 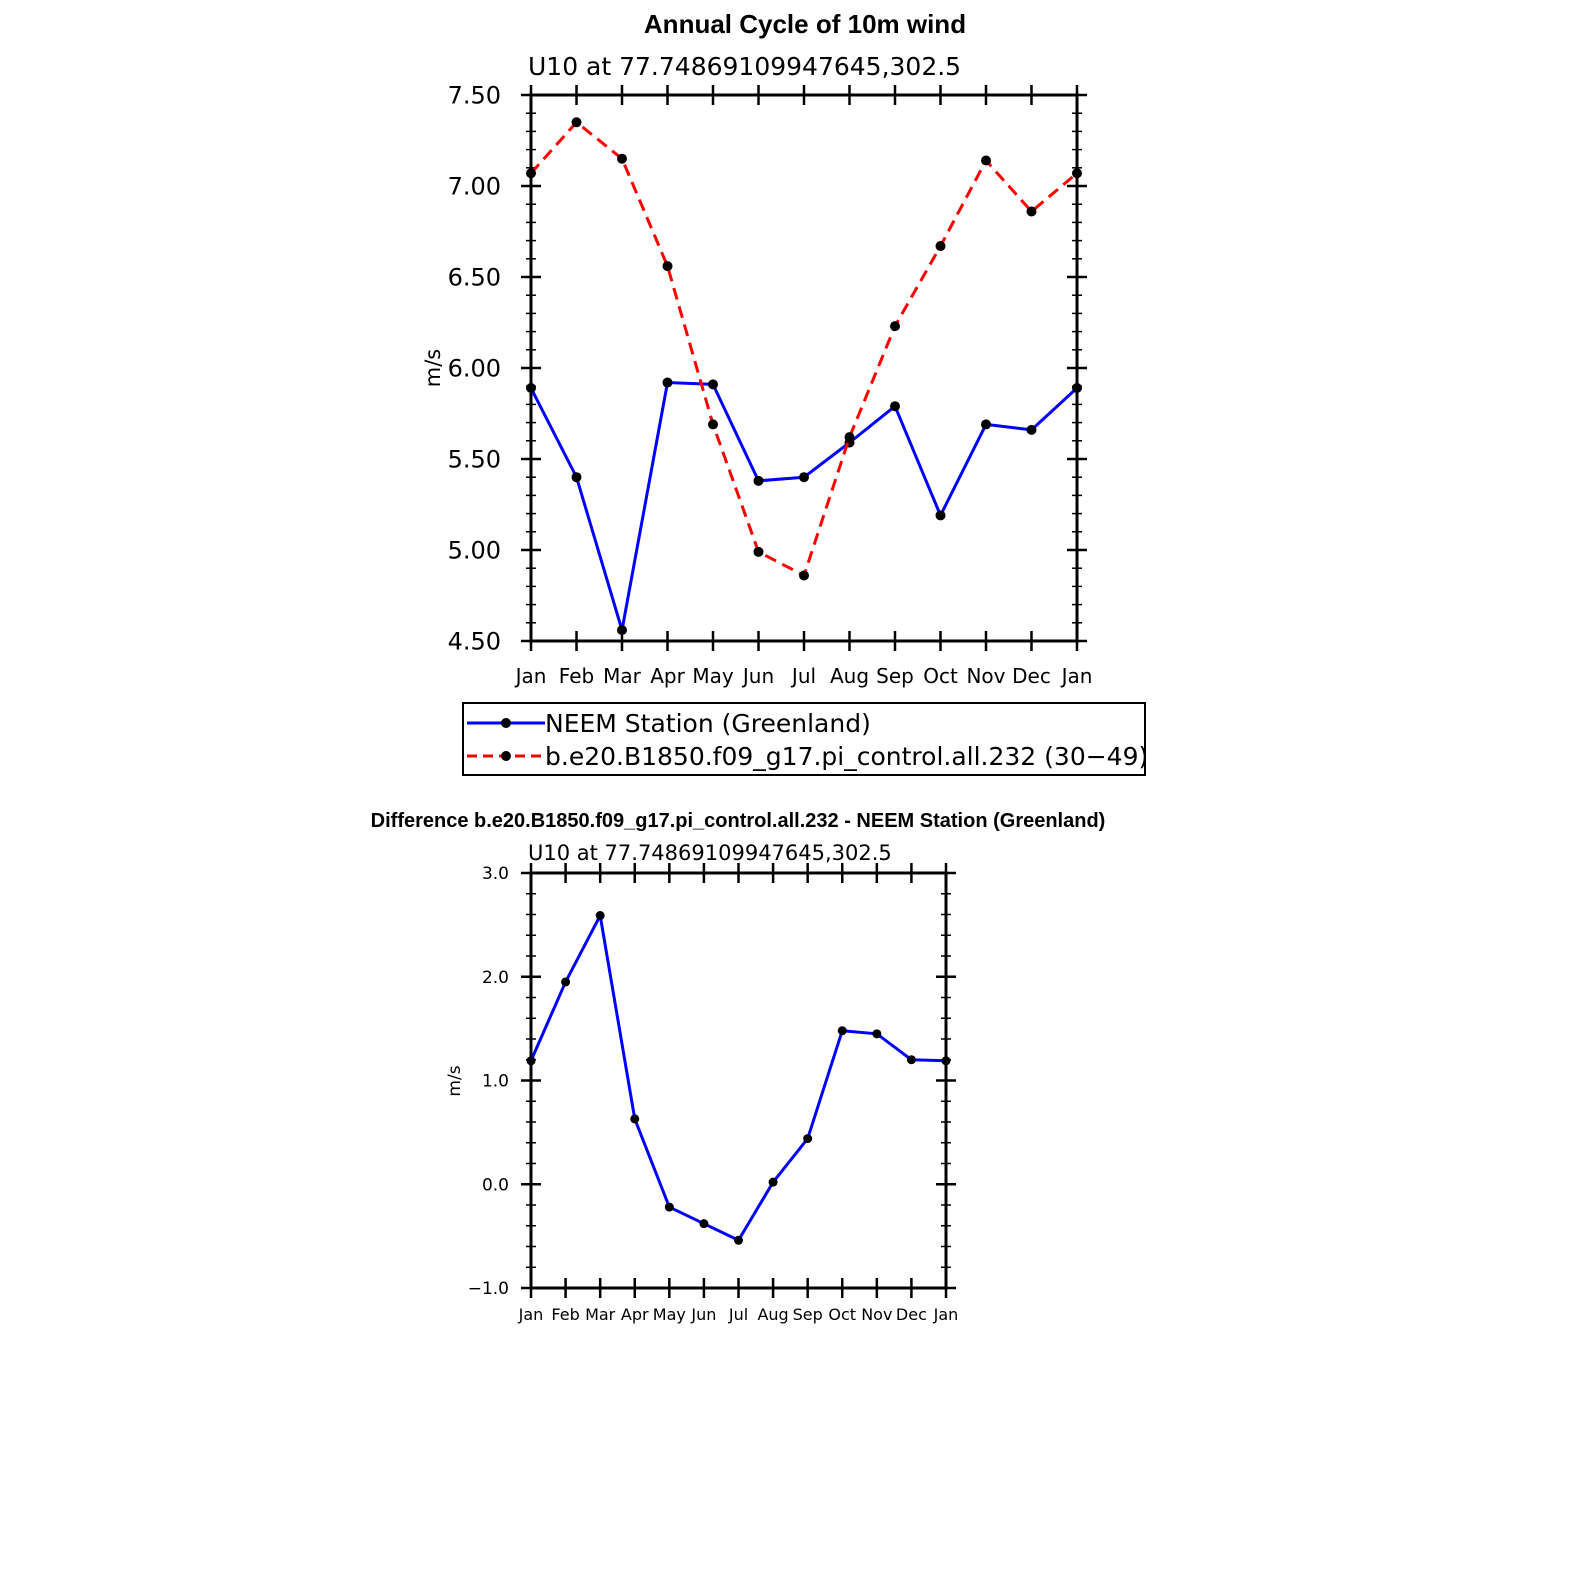 What do you see at coordinates (710, 853) in the screenshot?
I see `chart2-subtitle: U10 at 77.74869109947645,302.5` at bounding box center [710, 853].